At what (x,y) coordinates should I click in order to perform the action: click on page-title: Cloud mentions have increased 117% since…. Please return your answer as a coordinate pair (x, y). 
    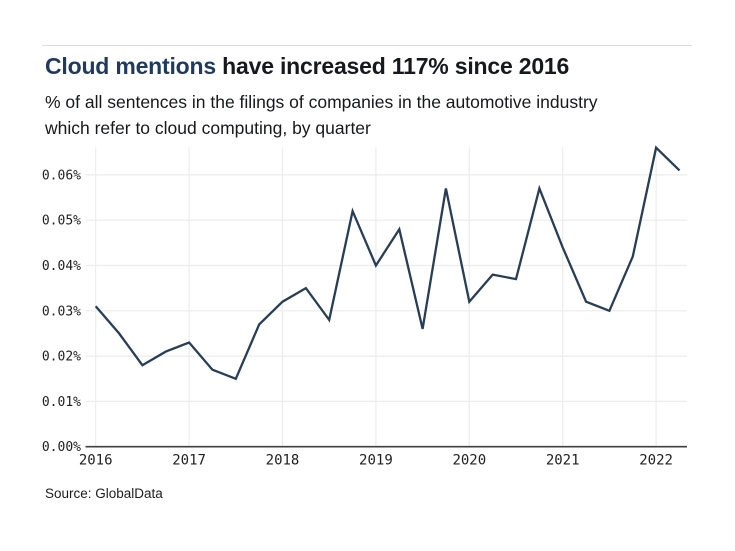
    Looking at the image, I should click on (375, 66).